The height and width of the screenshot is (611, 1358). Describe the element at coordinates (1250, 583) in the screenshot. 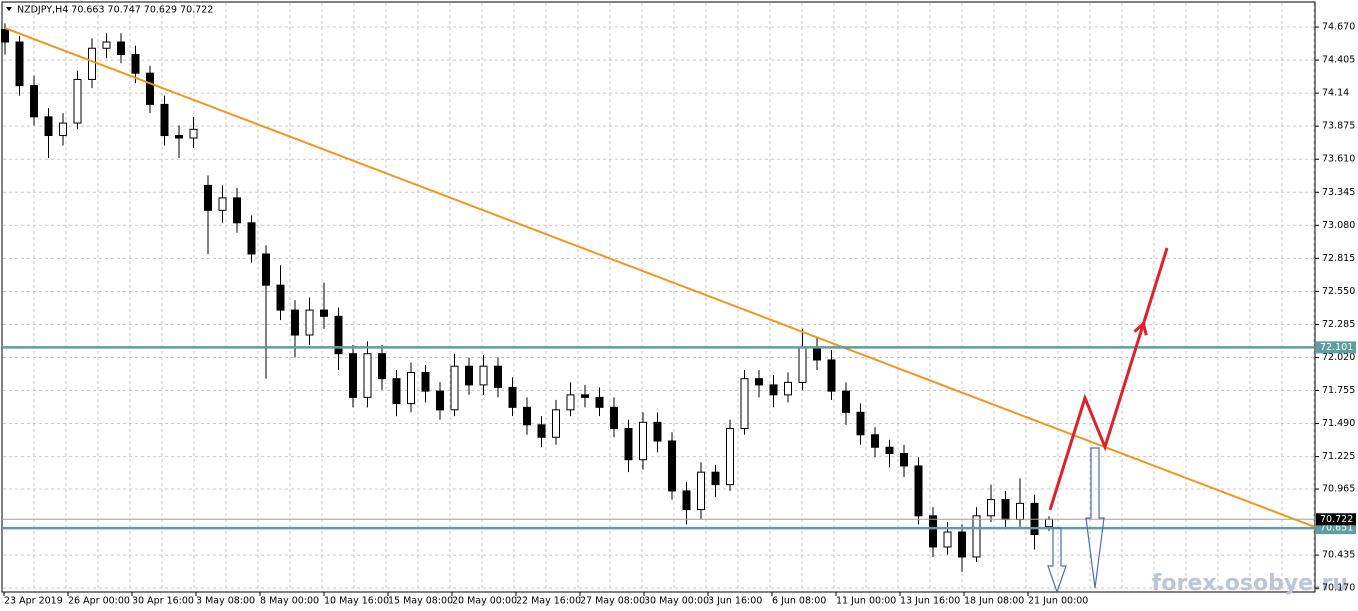

I see `watermark: forex.osobye.ru` at that location.